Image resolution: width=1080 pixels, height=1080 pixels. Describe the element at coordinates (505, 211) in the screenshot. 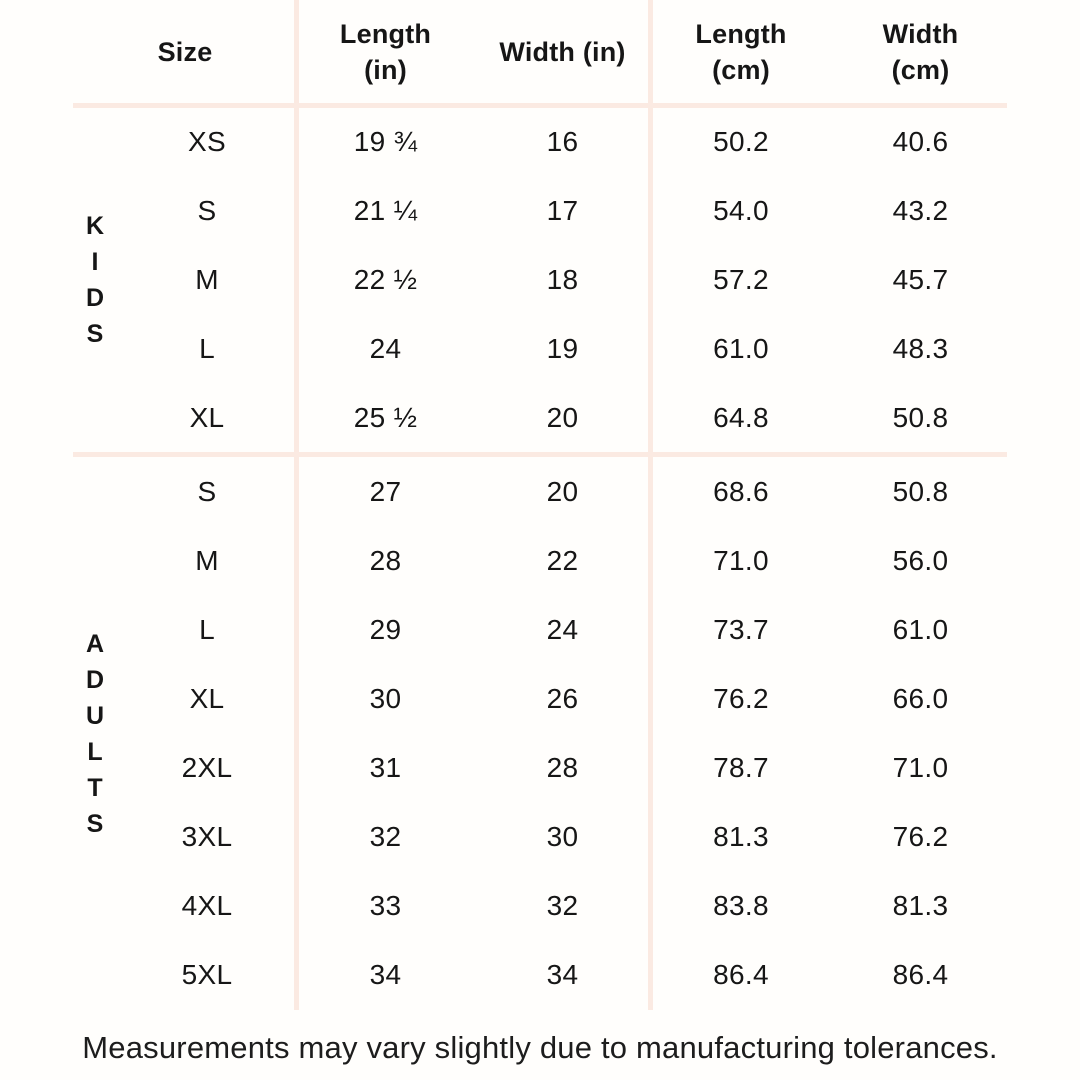

I see `table-row: S 21 ¼ 17 54.0 43.2` at that location.